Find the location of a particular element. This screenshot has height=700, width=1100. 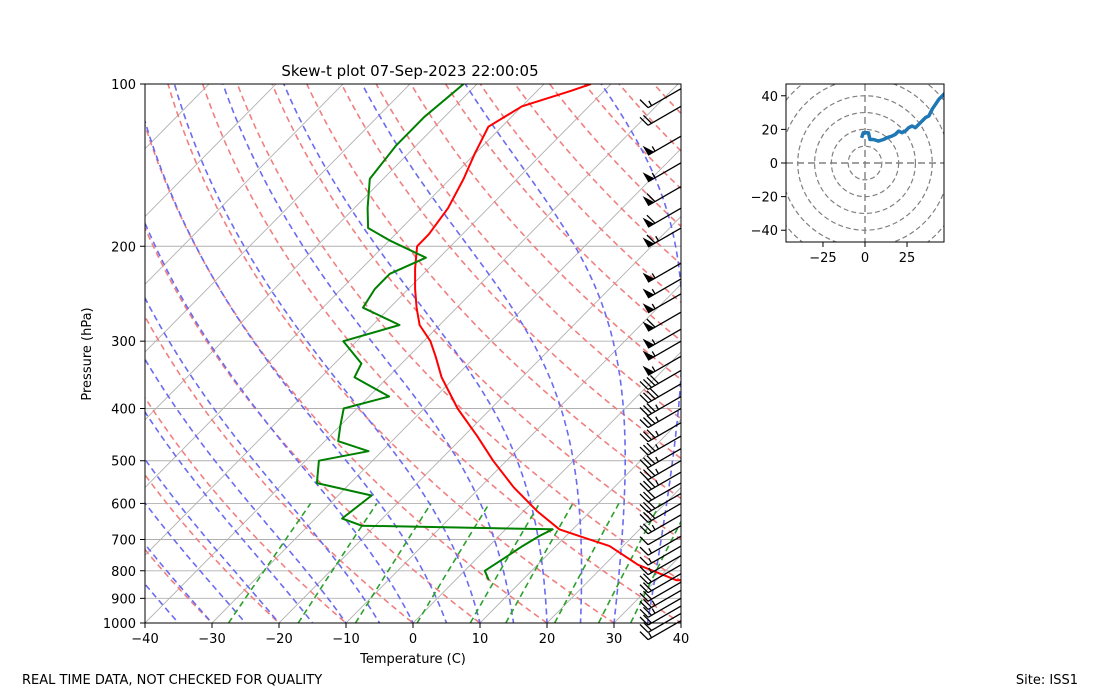

x-tick-label: 40 is located at coordinates (681, 639).